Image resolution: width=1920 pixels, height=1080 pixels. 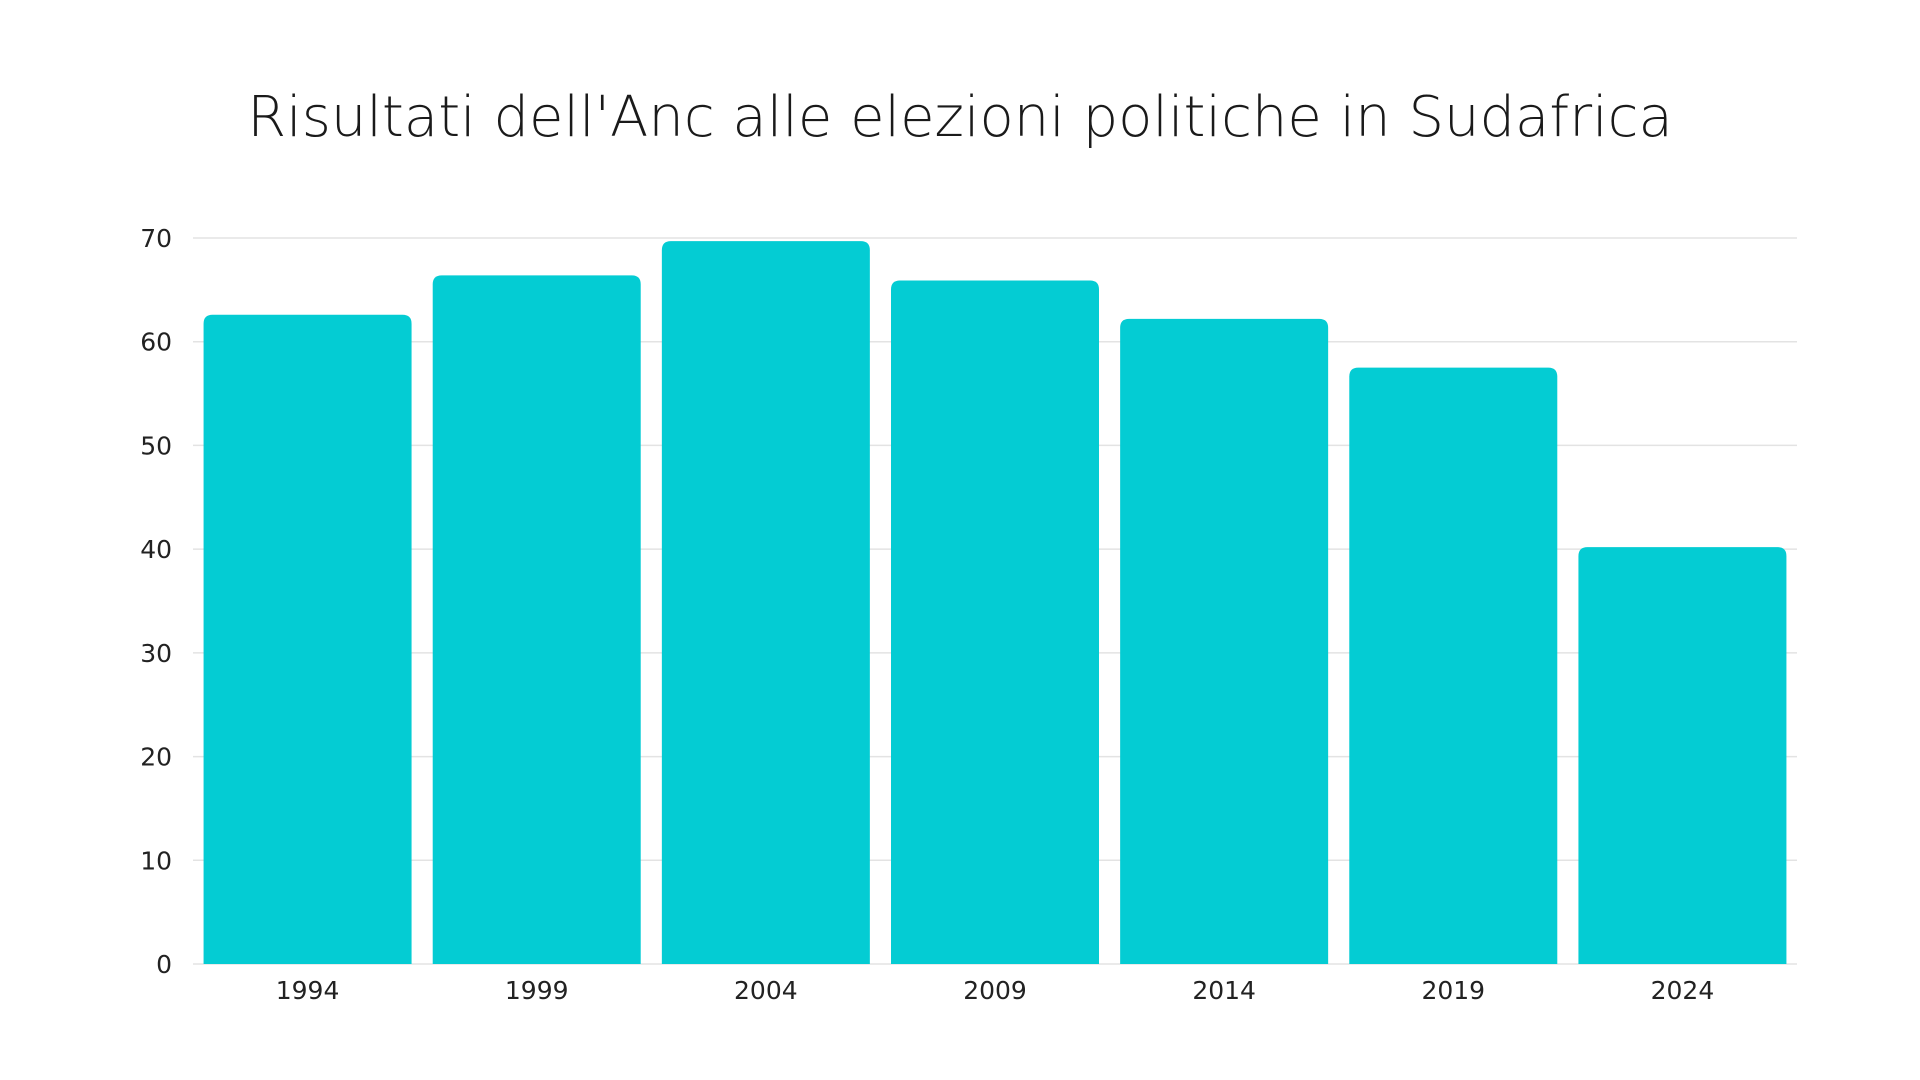 I want to click on x-tick-label: 2009, so click(x=995, y=990).